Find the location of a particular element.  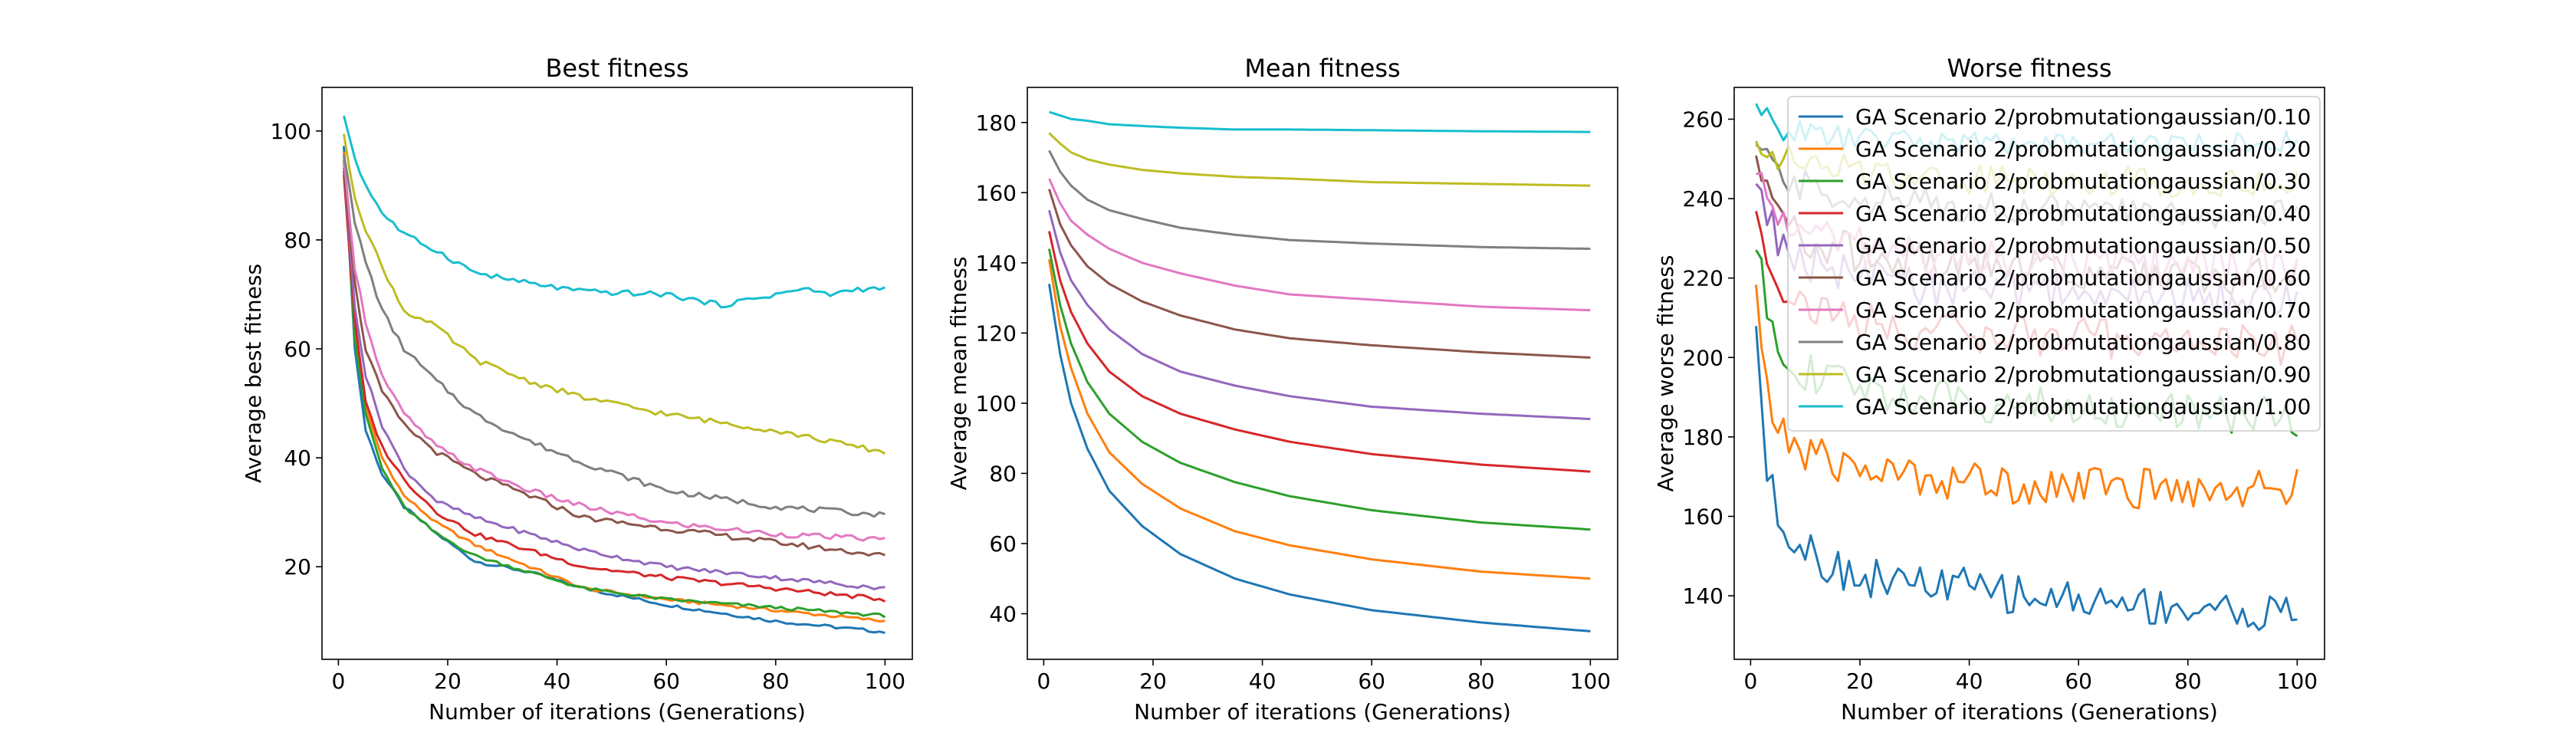

worse-fitness-x-tick-label: 20 is located at coordinates (1860, 681).